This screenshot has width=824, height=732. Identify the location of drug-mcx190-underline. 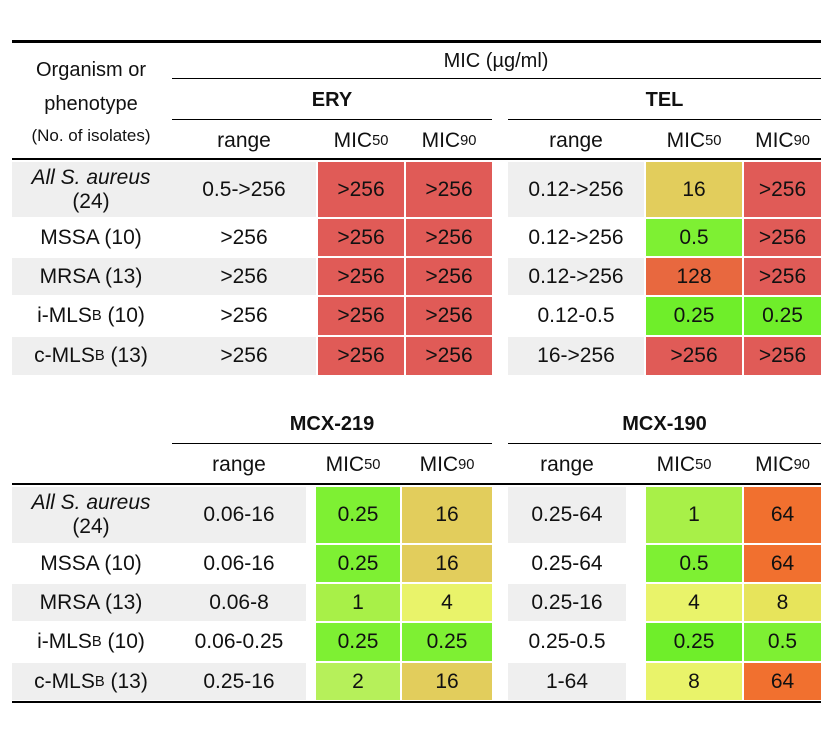
(664, 443).